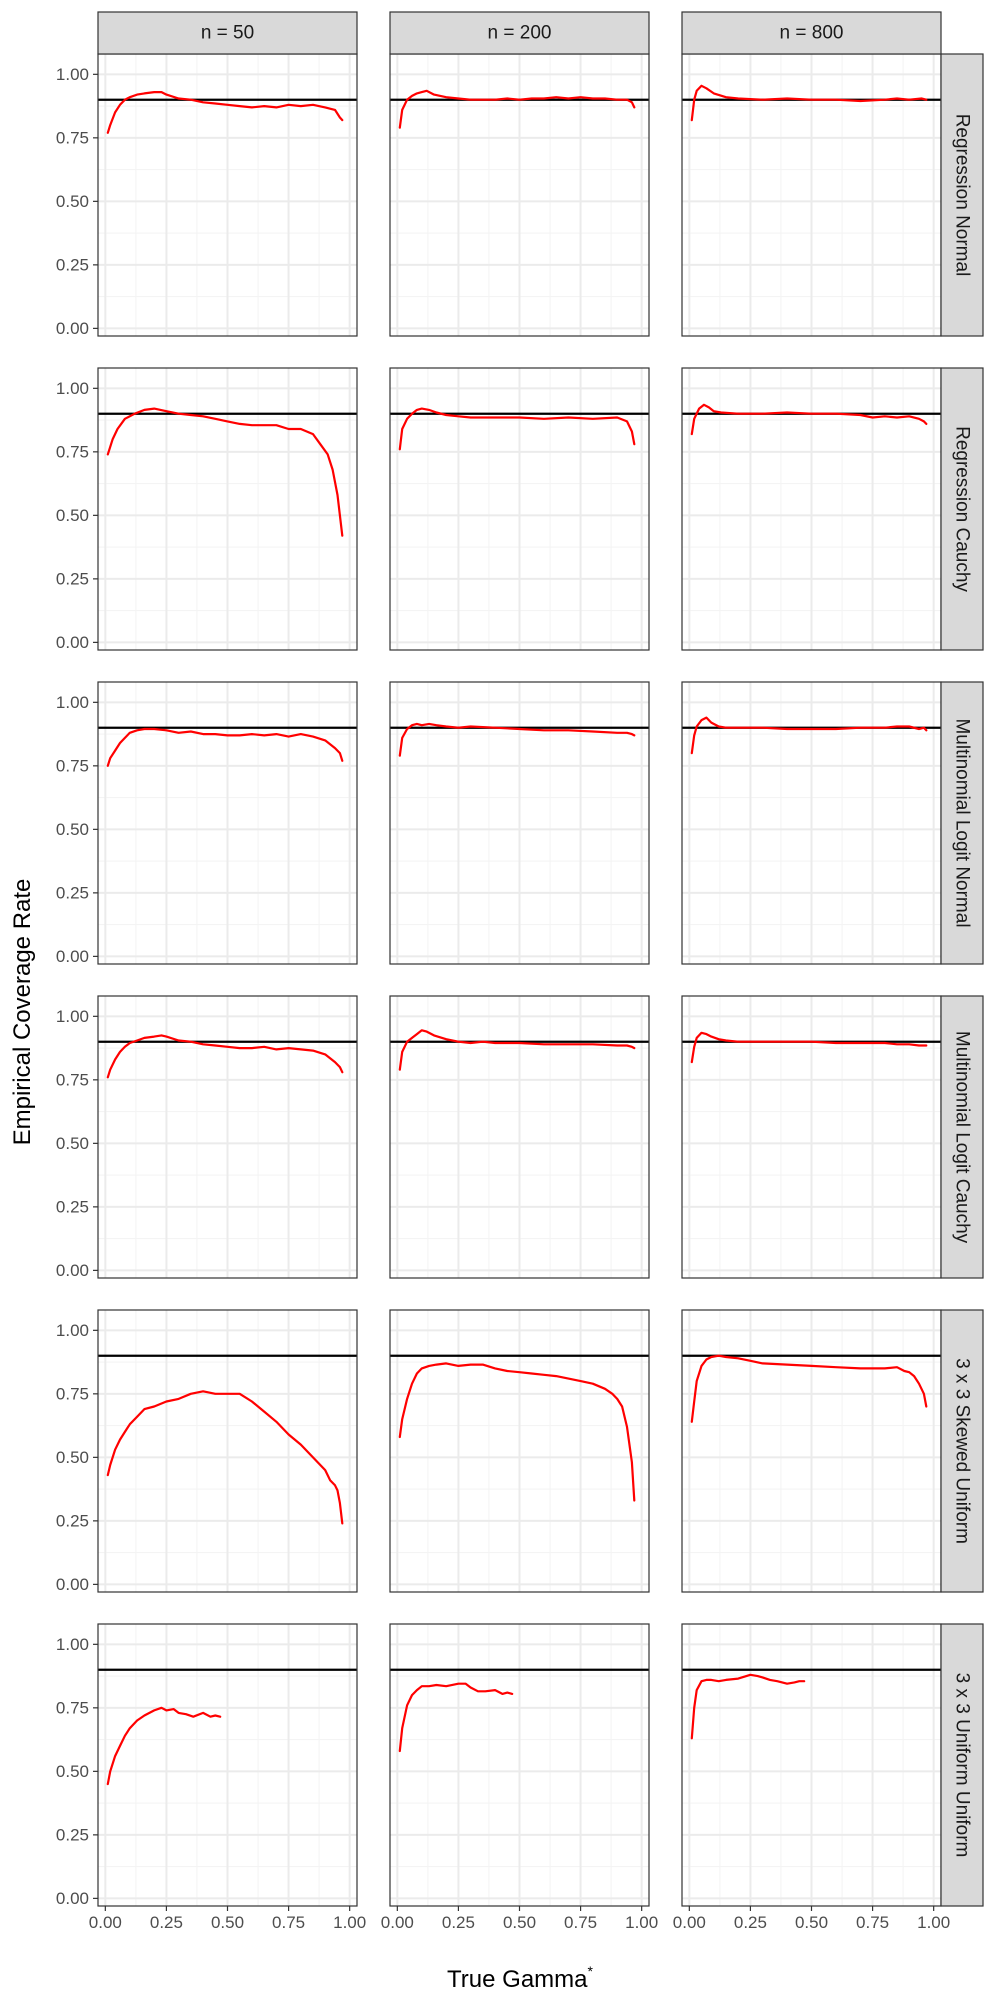 This screenshot has width=996, height=1993. I want to click on x-axis-title-group: True Gamma*, so click(520, 1978).